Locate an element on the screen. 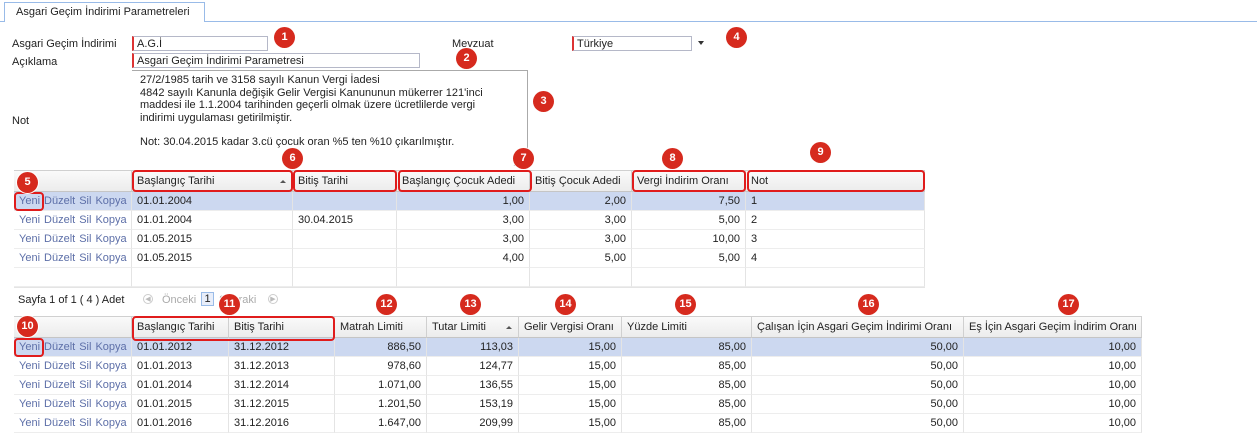  next-icon: ▶ is located at coordinates (273, 299).